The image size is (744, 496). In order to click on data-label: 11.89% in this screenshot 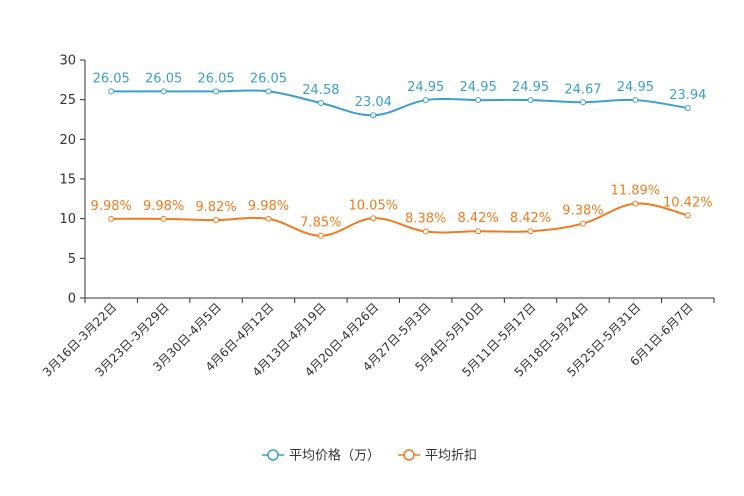, I will do `click(636, 191)`.